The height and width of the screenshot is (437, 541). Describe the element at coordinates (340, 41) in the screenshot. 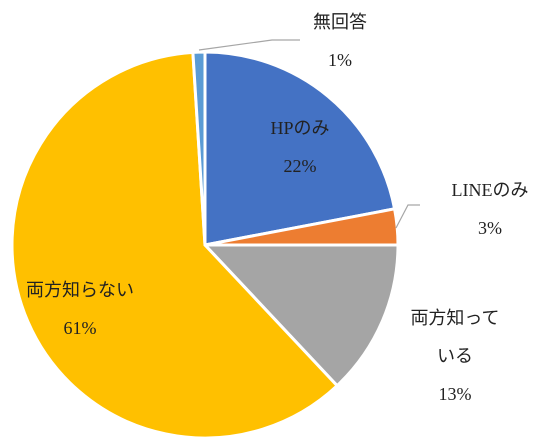

I see `slice-label: 無回答 1%` at that location.